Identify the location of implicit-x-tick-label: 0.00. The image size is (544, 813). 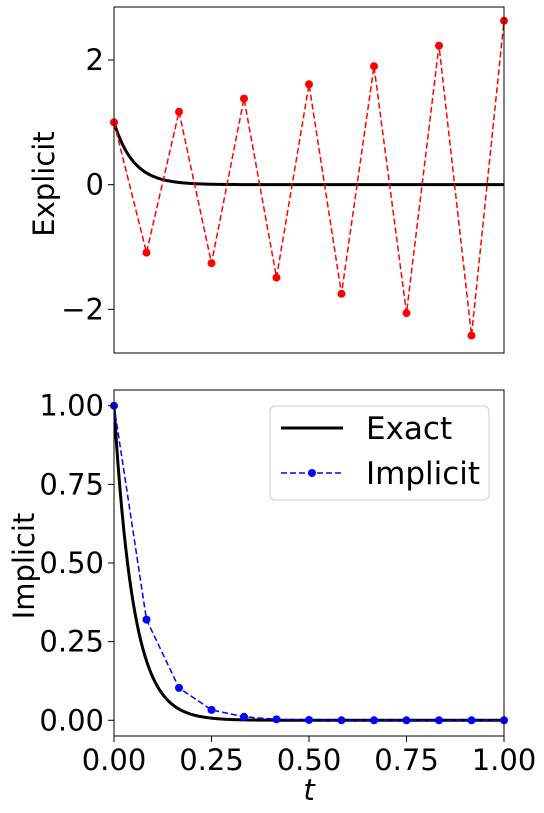
(114, 760).